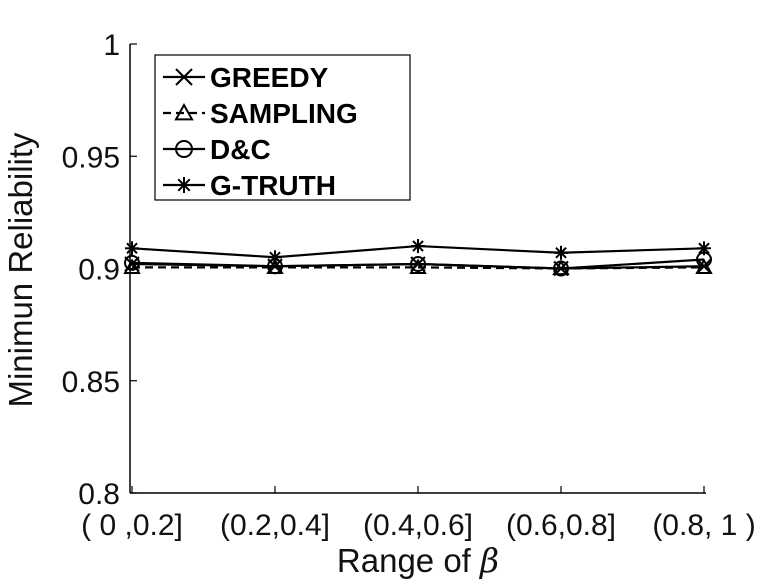 This screenshot has height=584, width=778. I want to click on y-axis-title: Minimun Reliability, so click(20, 270).